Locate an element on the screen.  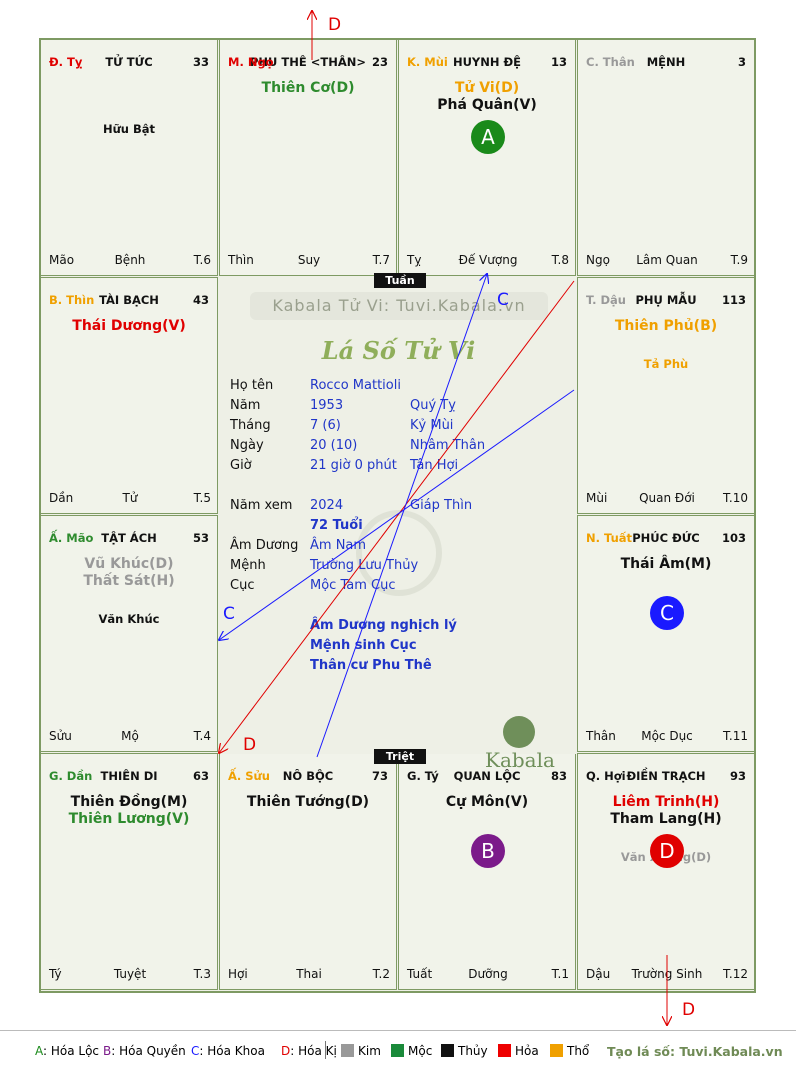
palace-cell: QUAN LỘC G. Tý 83 Cự Môn(V) B Dưỡng Tuất T.1 is located at coordinates (487, 871).